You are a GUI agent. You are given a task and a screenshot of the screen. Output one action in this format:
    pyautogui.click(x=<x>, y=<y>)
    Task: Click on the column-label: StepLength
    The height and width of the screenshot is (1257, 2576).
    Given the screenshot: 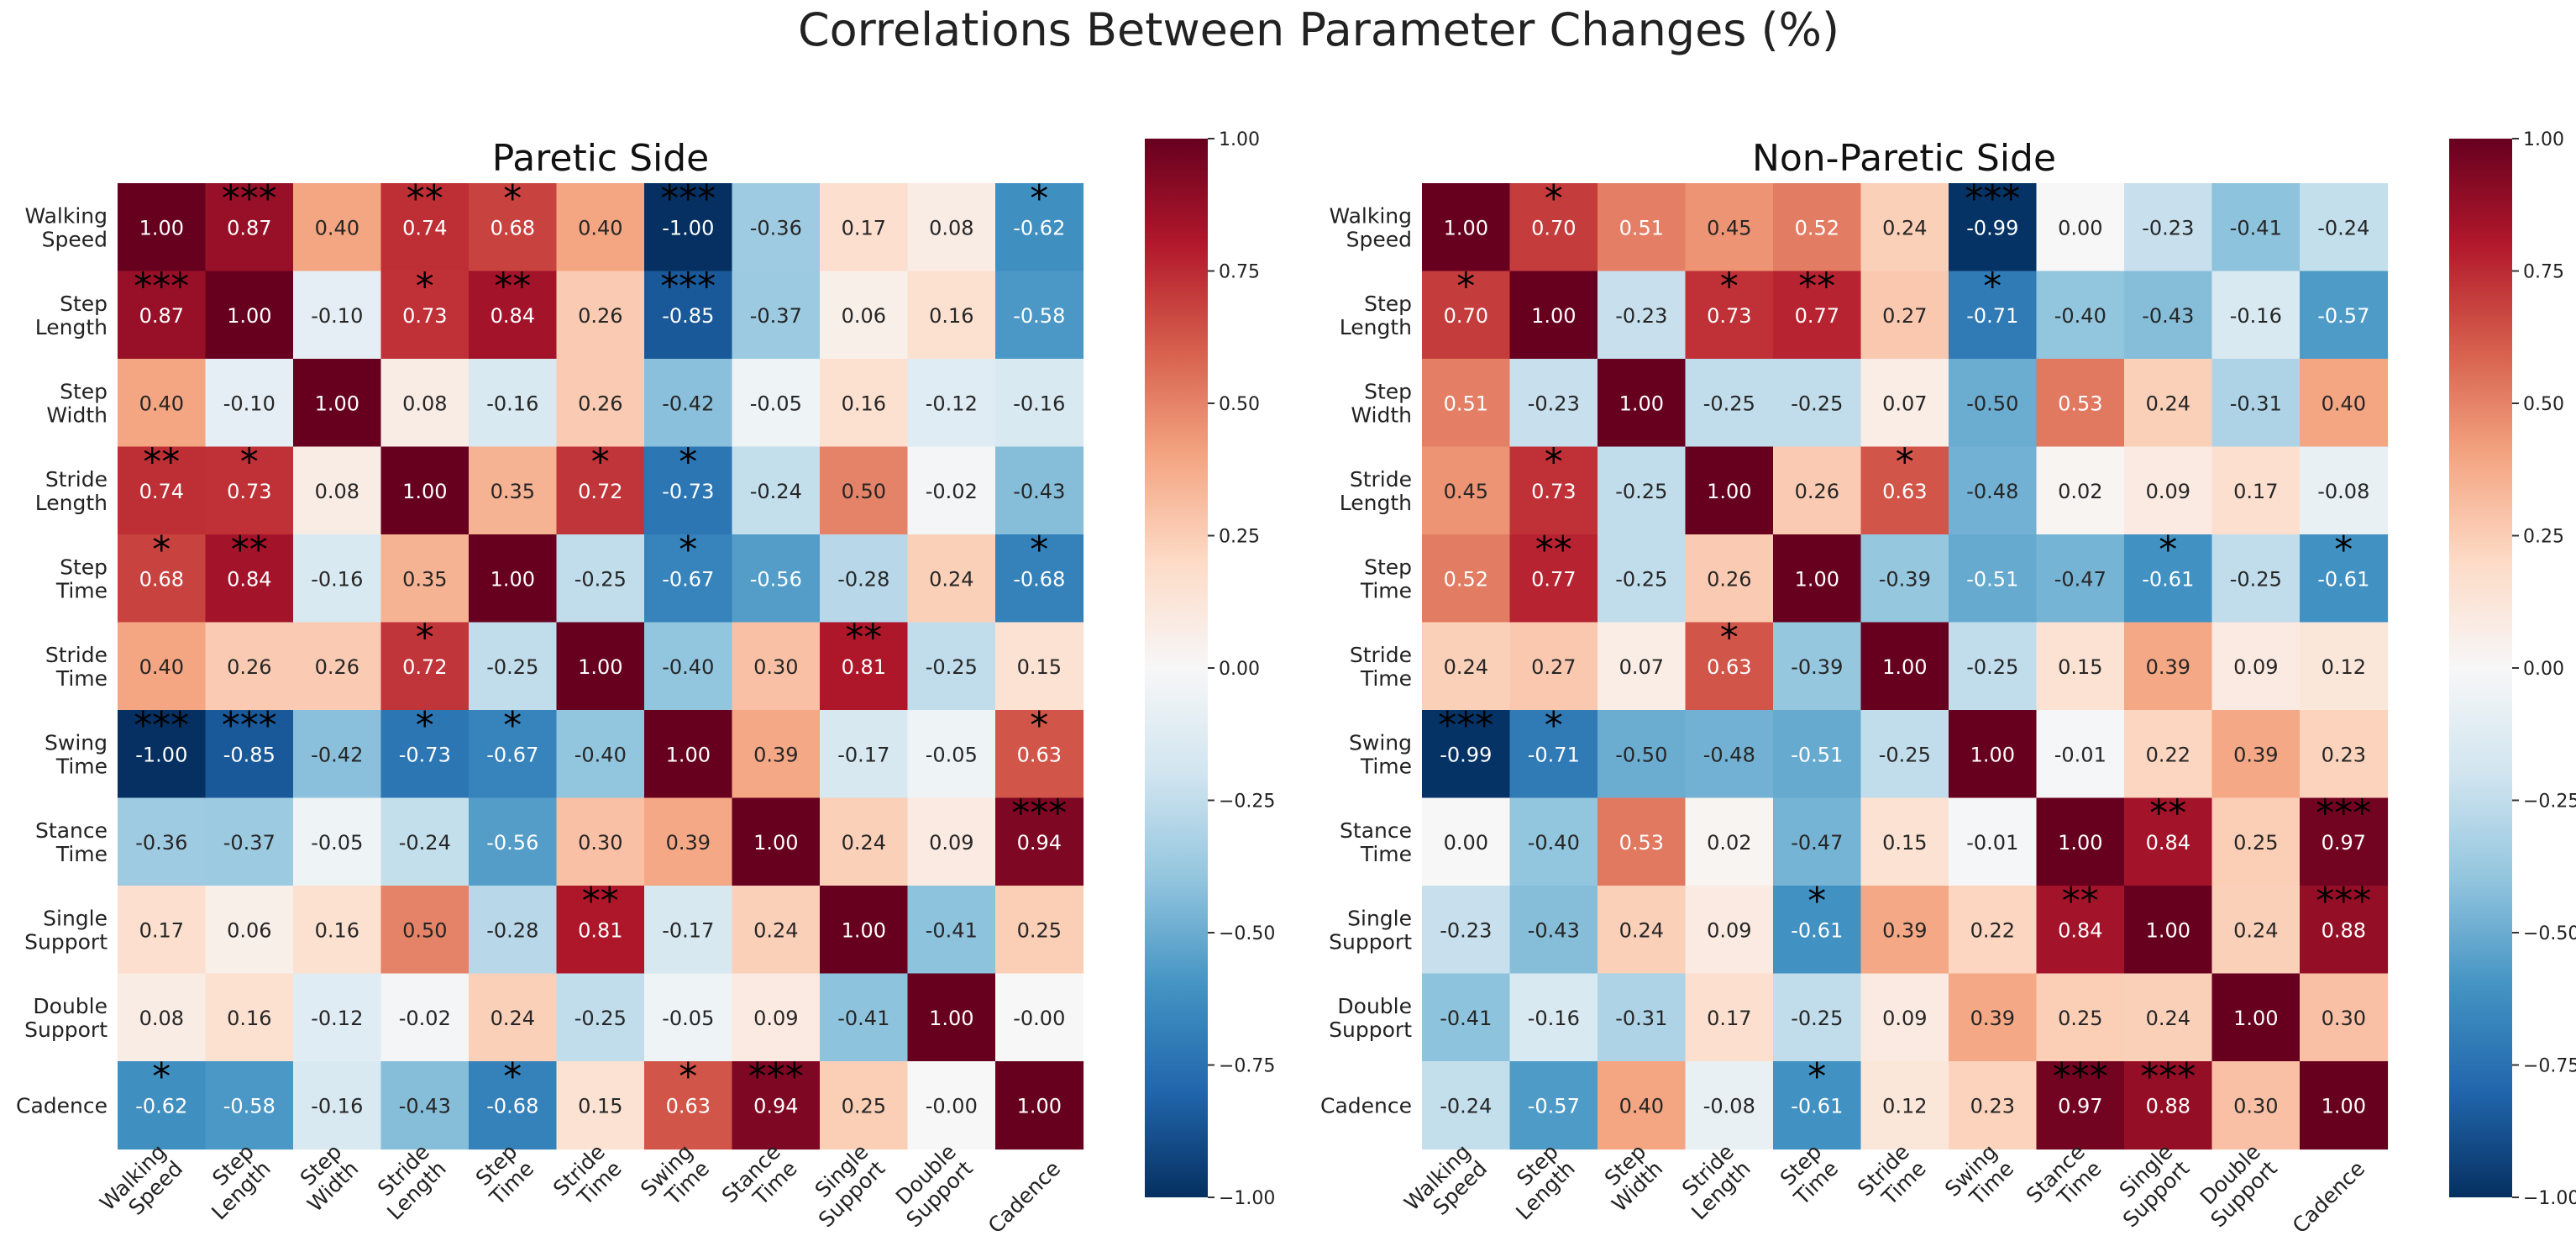 What is the action you would take?
    pyautogui.click(x=1536, y=1181)
    